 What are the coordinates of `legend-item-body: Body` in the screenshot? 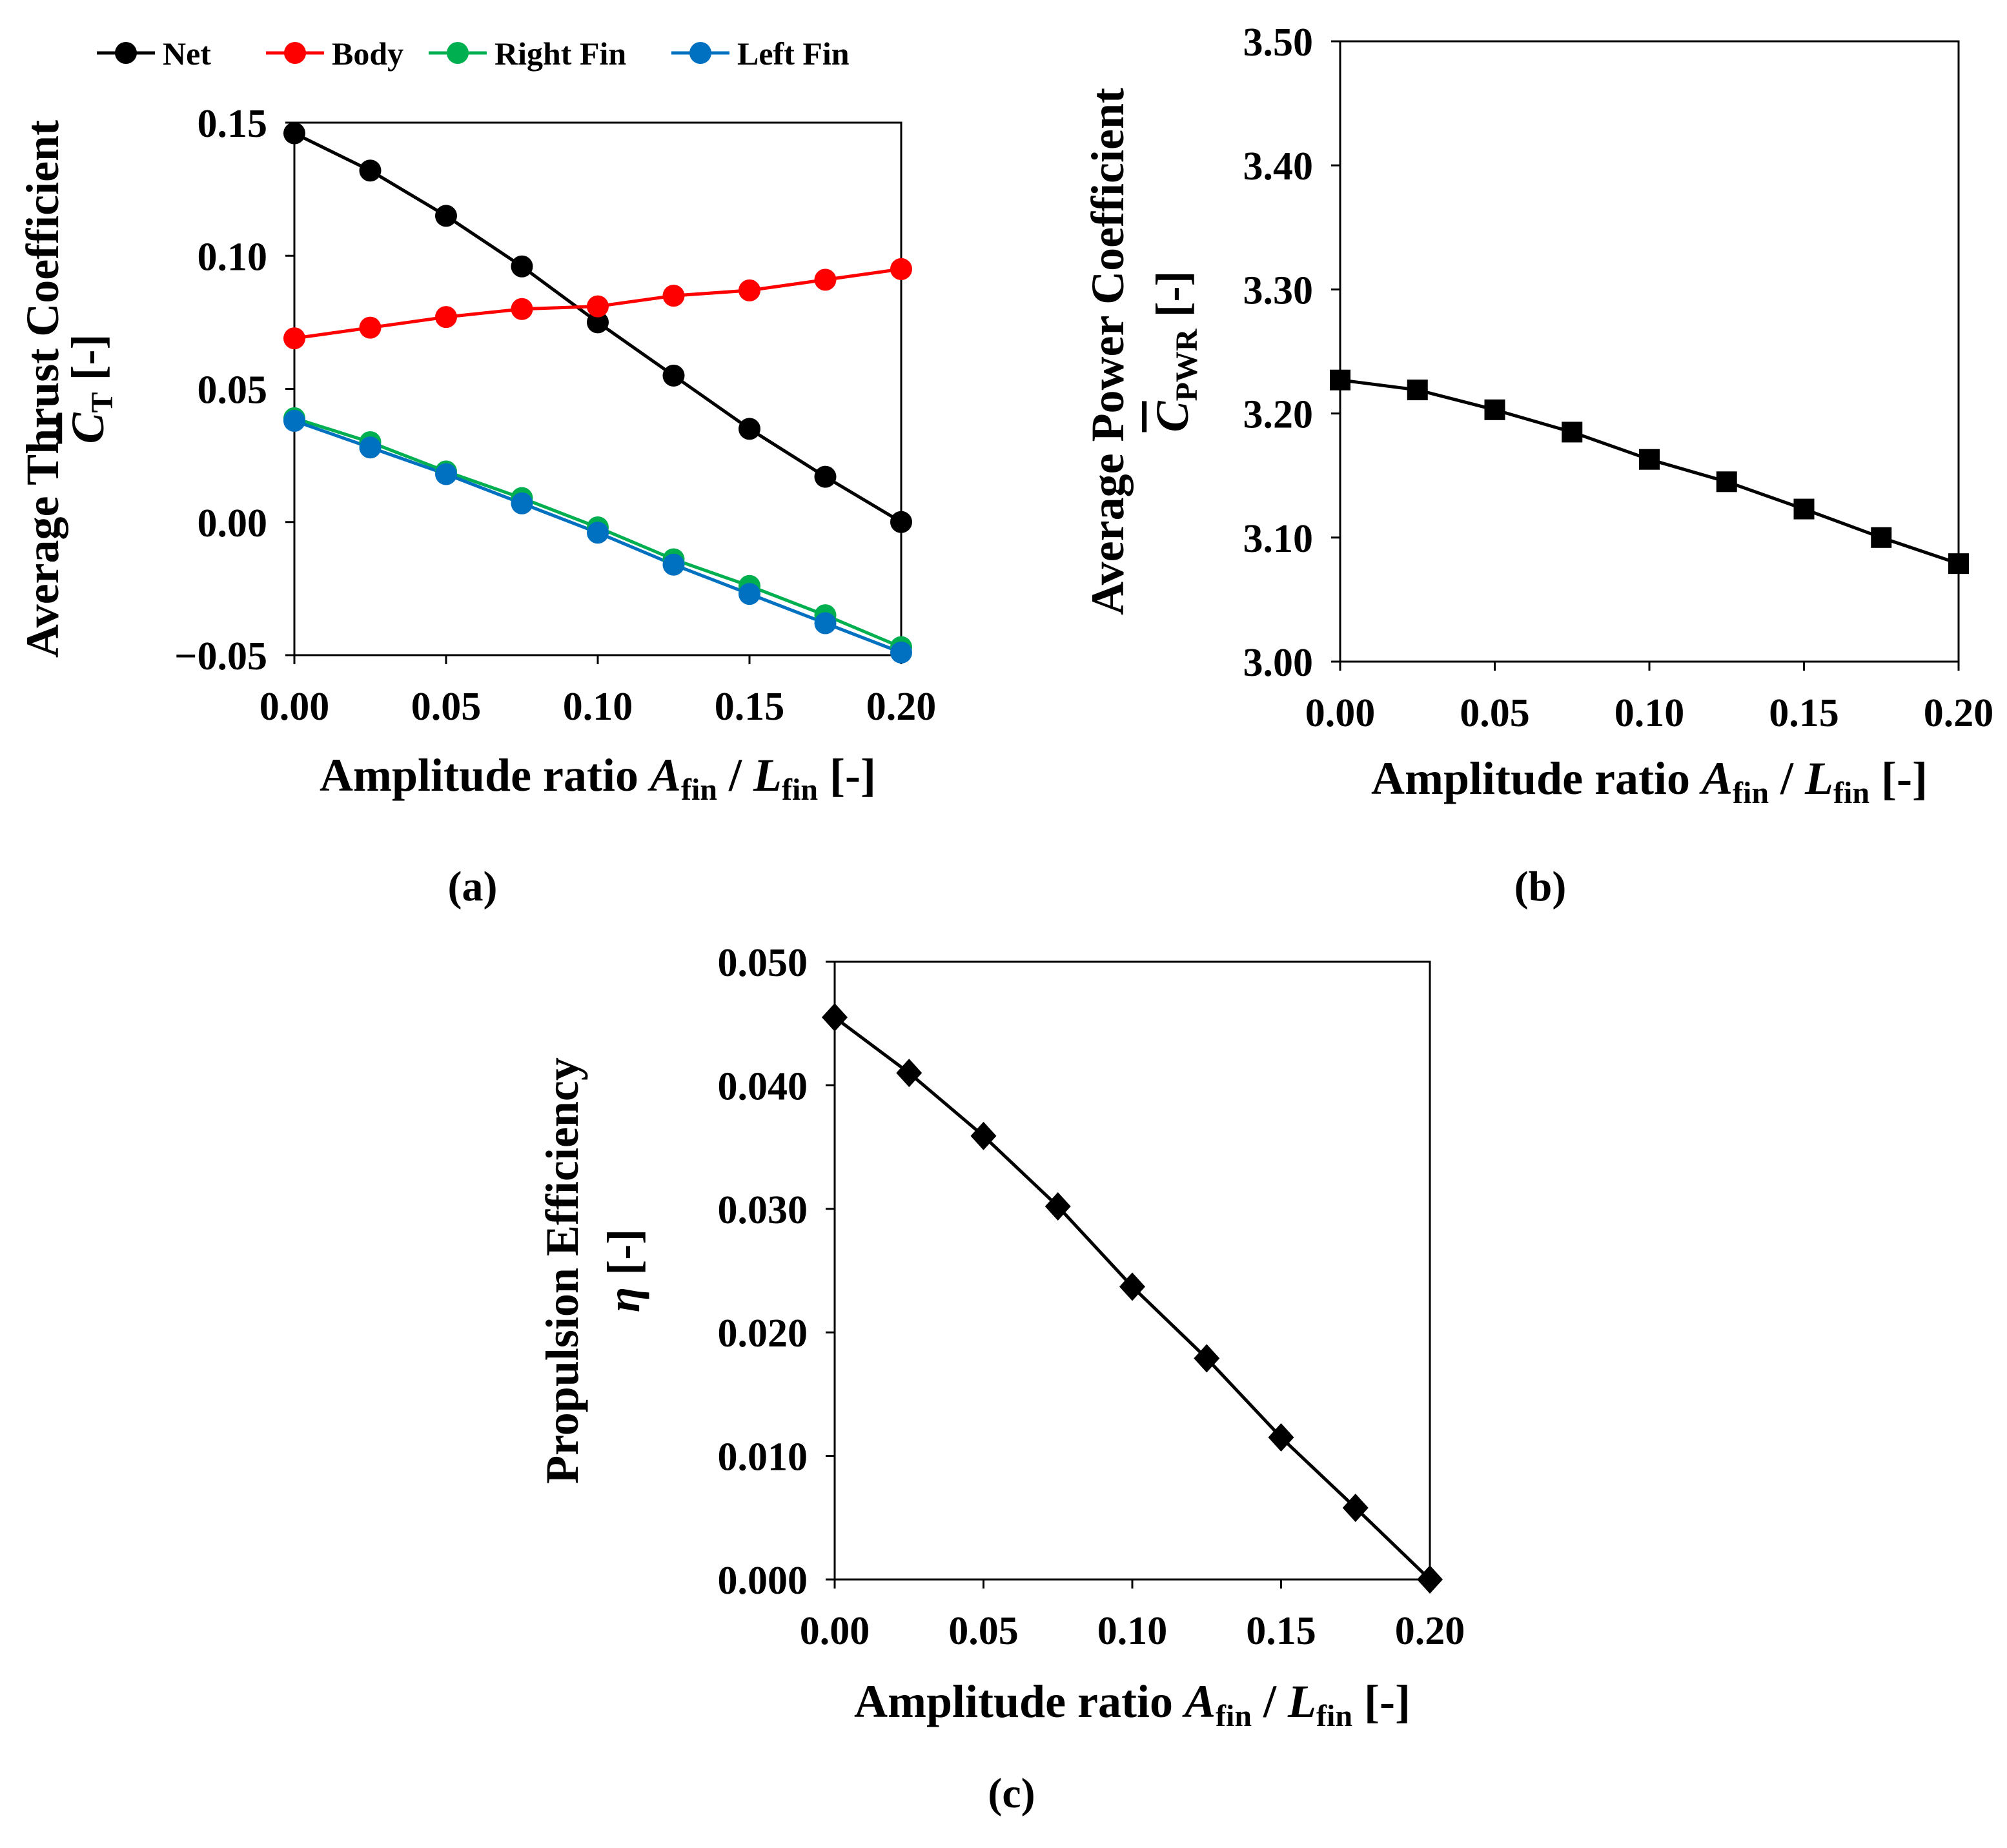 It's located at (334, 54).